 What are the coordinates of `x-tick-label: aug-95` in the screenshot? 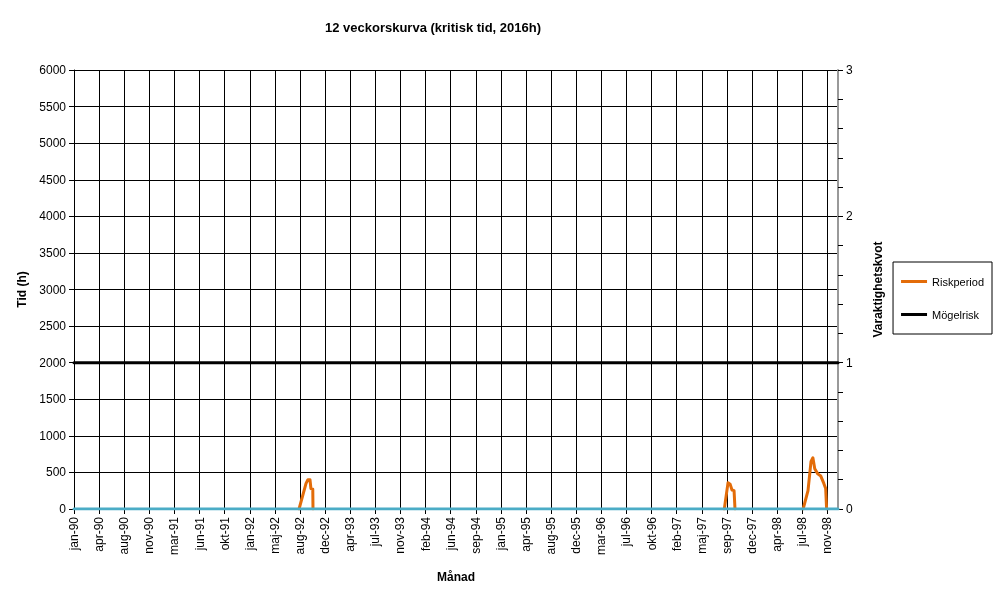 It's located at (551, 535).